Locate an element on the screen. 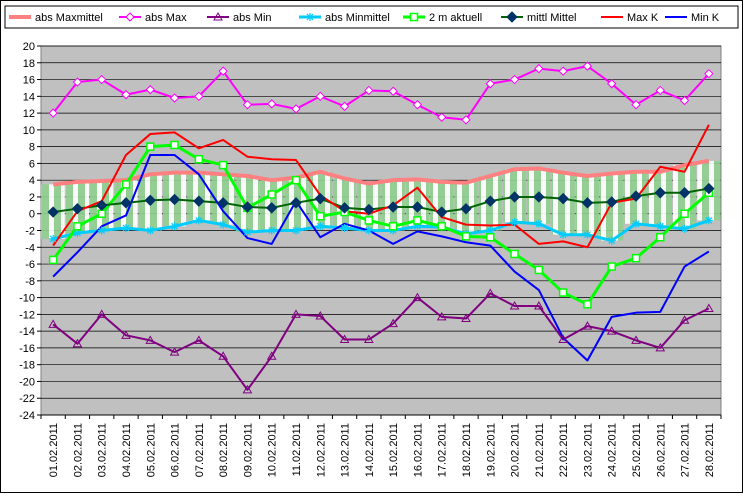 The width and height of the screenshot is (743, 497). x-tick-label: 21.02.2011 is located at coordinates (540, 450).